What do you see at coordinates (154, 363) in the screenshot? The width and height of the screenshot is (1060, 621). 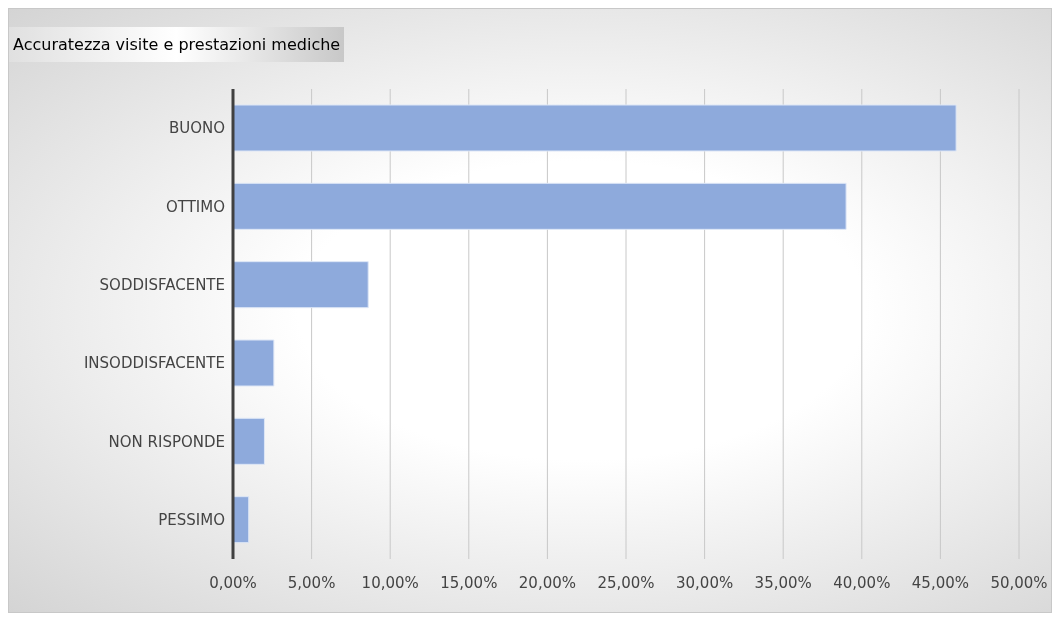 I see `y-tick-label: INSODDISFACENTE` at bounding box center [154, 363].